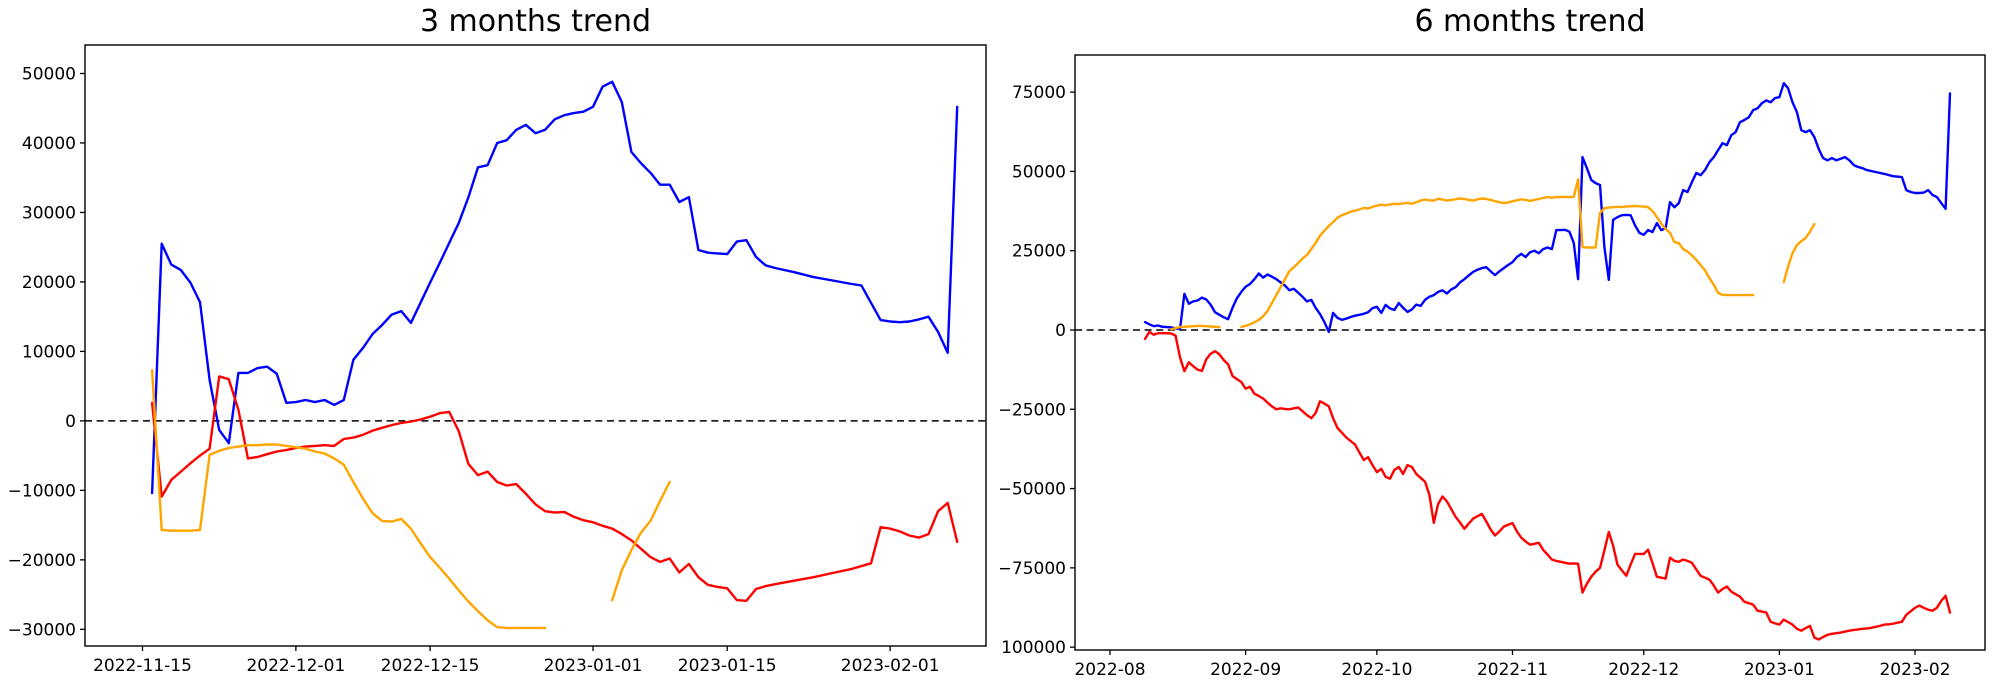 The height and width of the screenshot is (700, 2000). I want to click on x-axis-tick-label: 2023-02-01, so click(890, 666).